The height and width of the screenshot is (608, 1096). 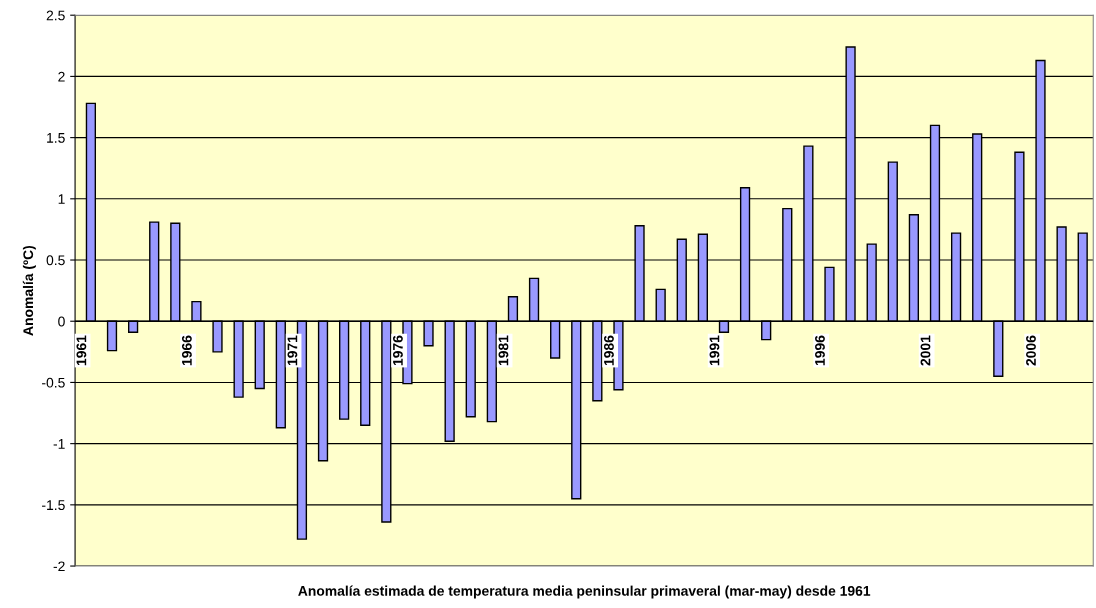 I want to click on y-tick-label: -0.5, so click(x=53, y=382).